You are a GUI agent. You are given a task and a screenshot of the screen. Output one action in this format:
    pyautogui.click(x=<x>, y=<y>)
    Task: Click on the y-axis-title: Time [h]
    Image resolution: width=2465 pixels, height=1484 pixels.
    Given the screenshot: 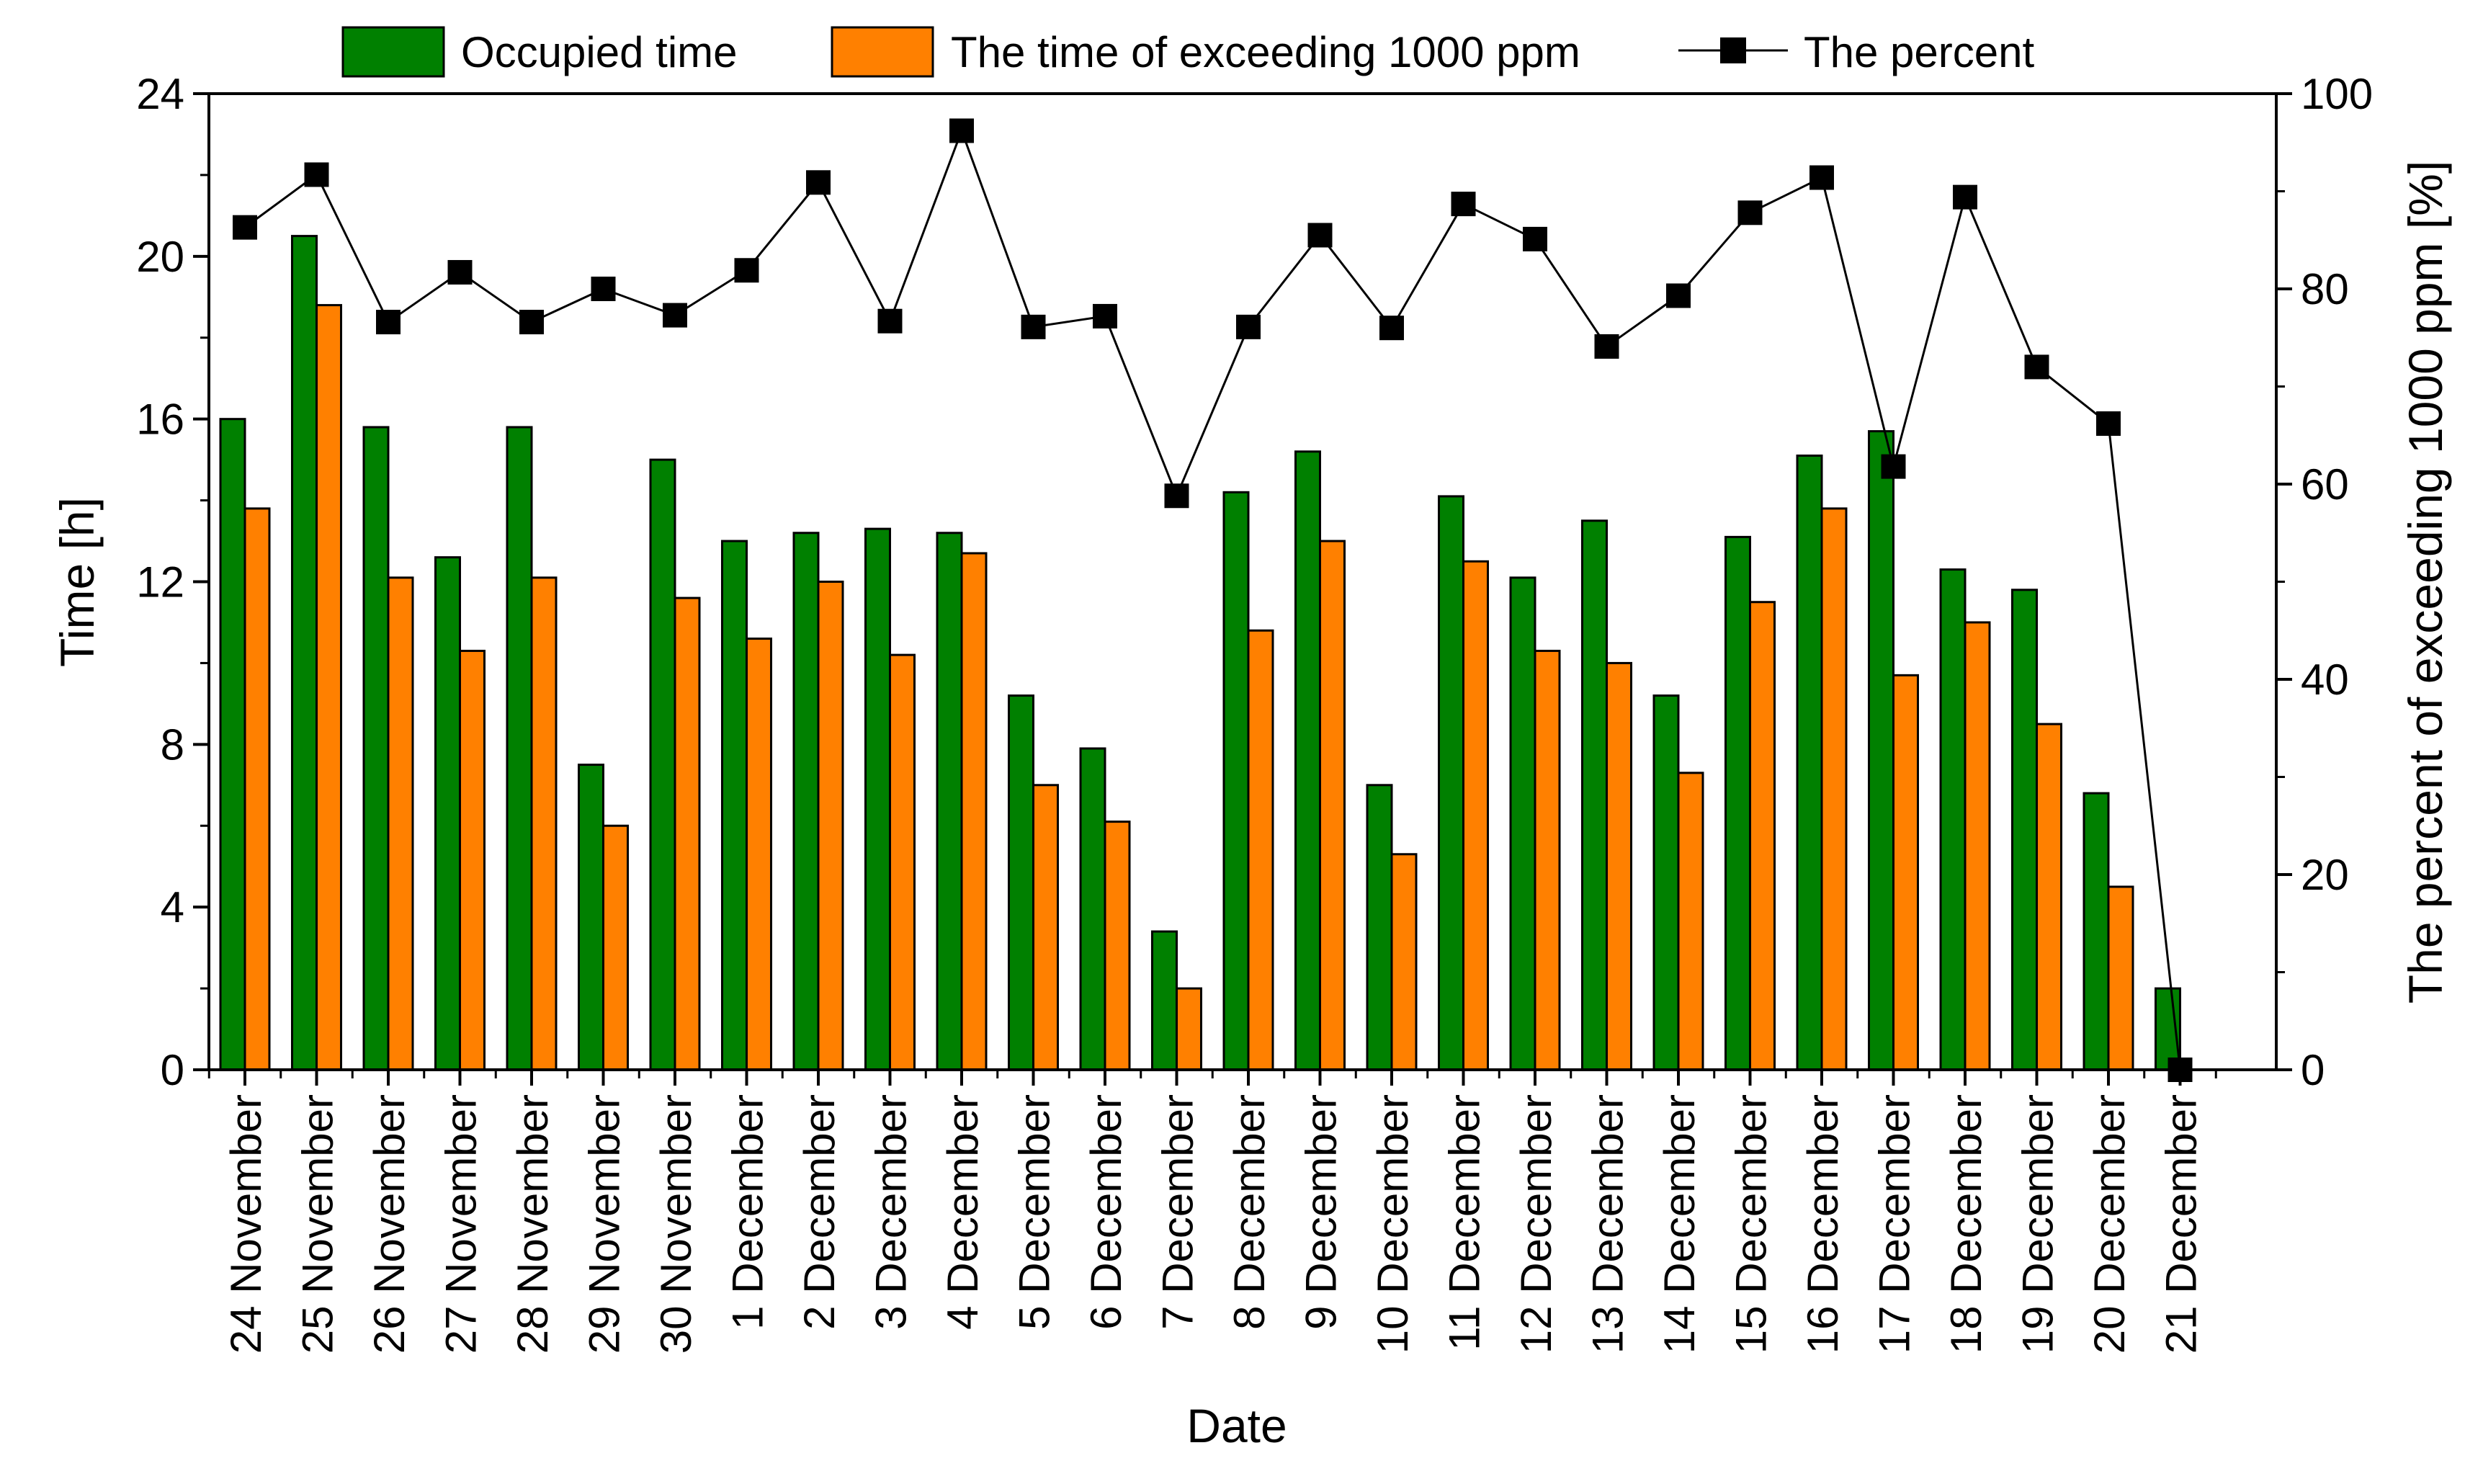 What is the action you would take?
    pyautogui.click(x=77, y=582)
    